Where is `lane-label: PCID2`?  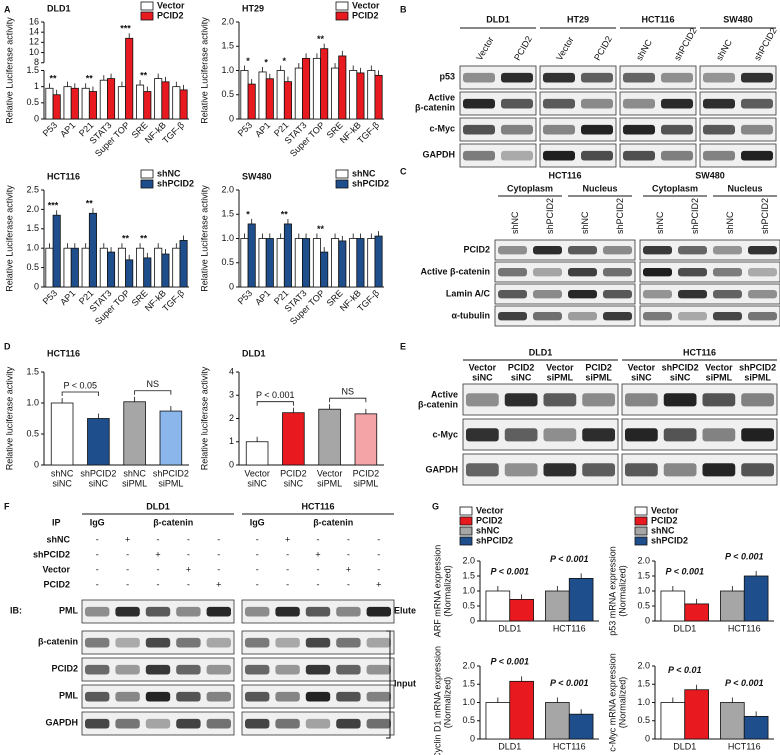
lane-label: PCID2 is located at coordinates (521, 367).